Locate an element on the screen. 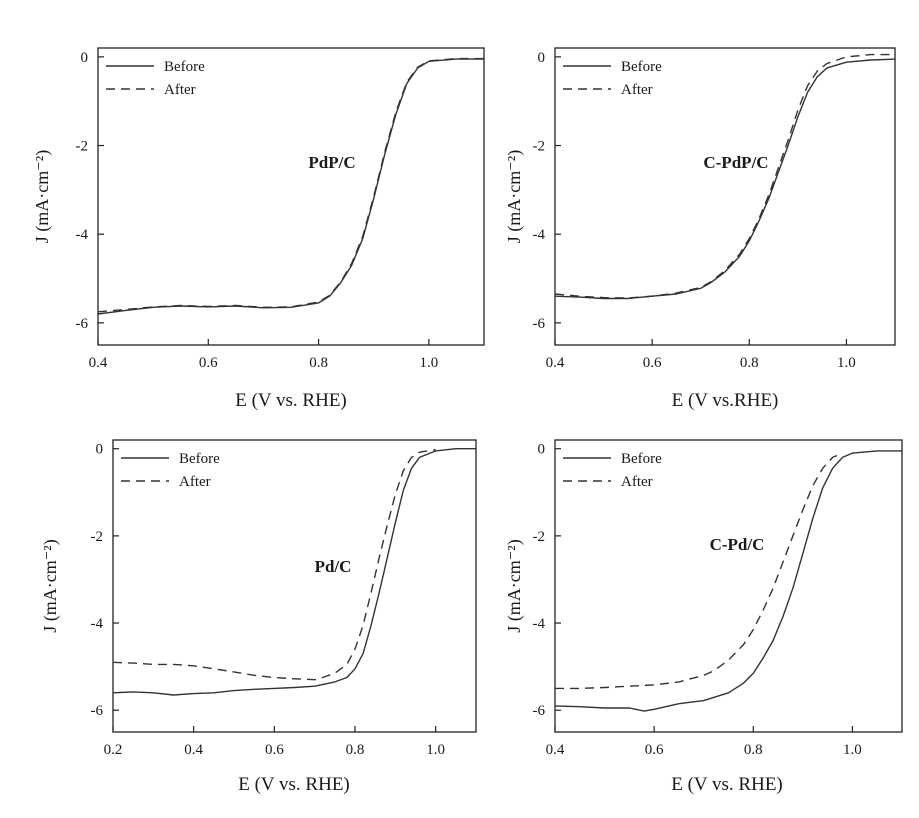 The width and height of the screenshot is (919, 818). x-tick-label: 0.2 is located at coordinates (113, 750).